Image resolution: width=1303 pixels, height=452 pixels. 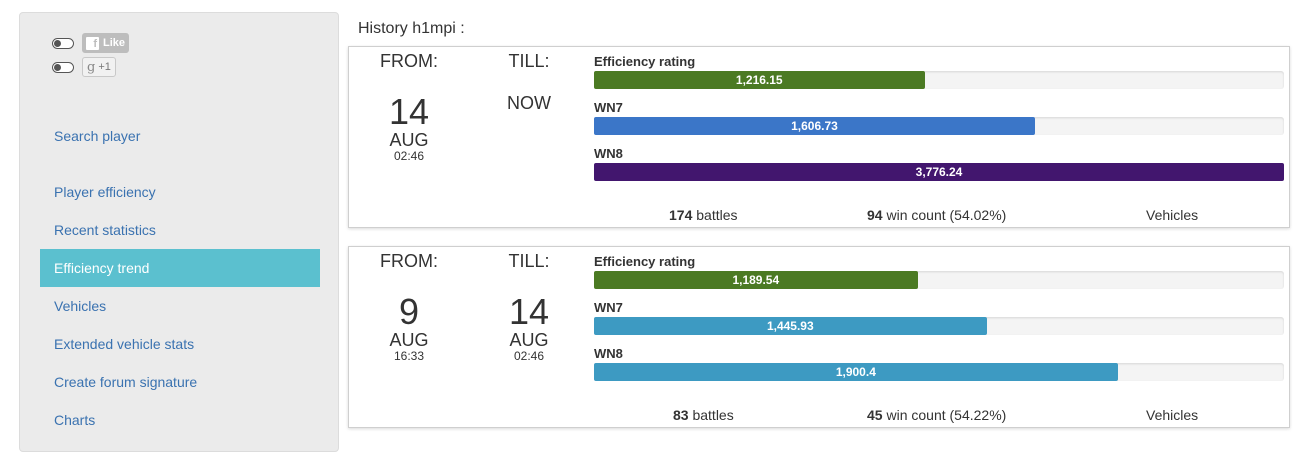 I want to click on wn7-value: 1,445.93, so click(x=790, y=326).